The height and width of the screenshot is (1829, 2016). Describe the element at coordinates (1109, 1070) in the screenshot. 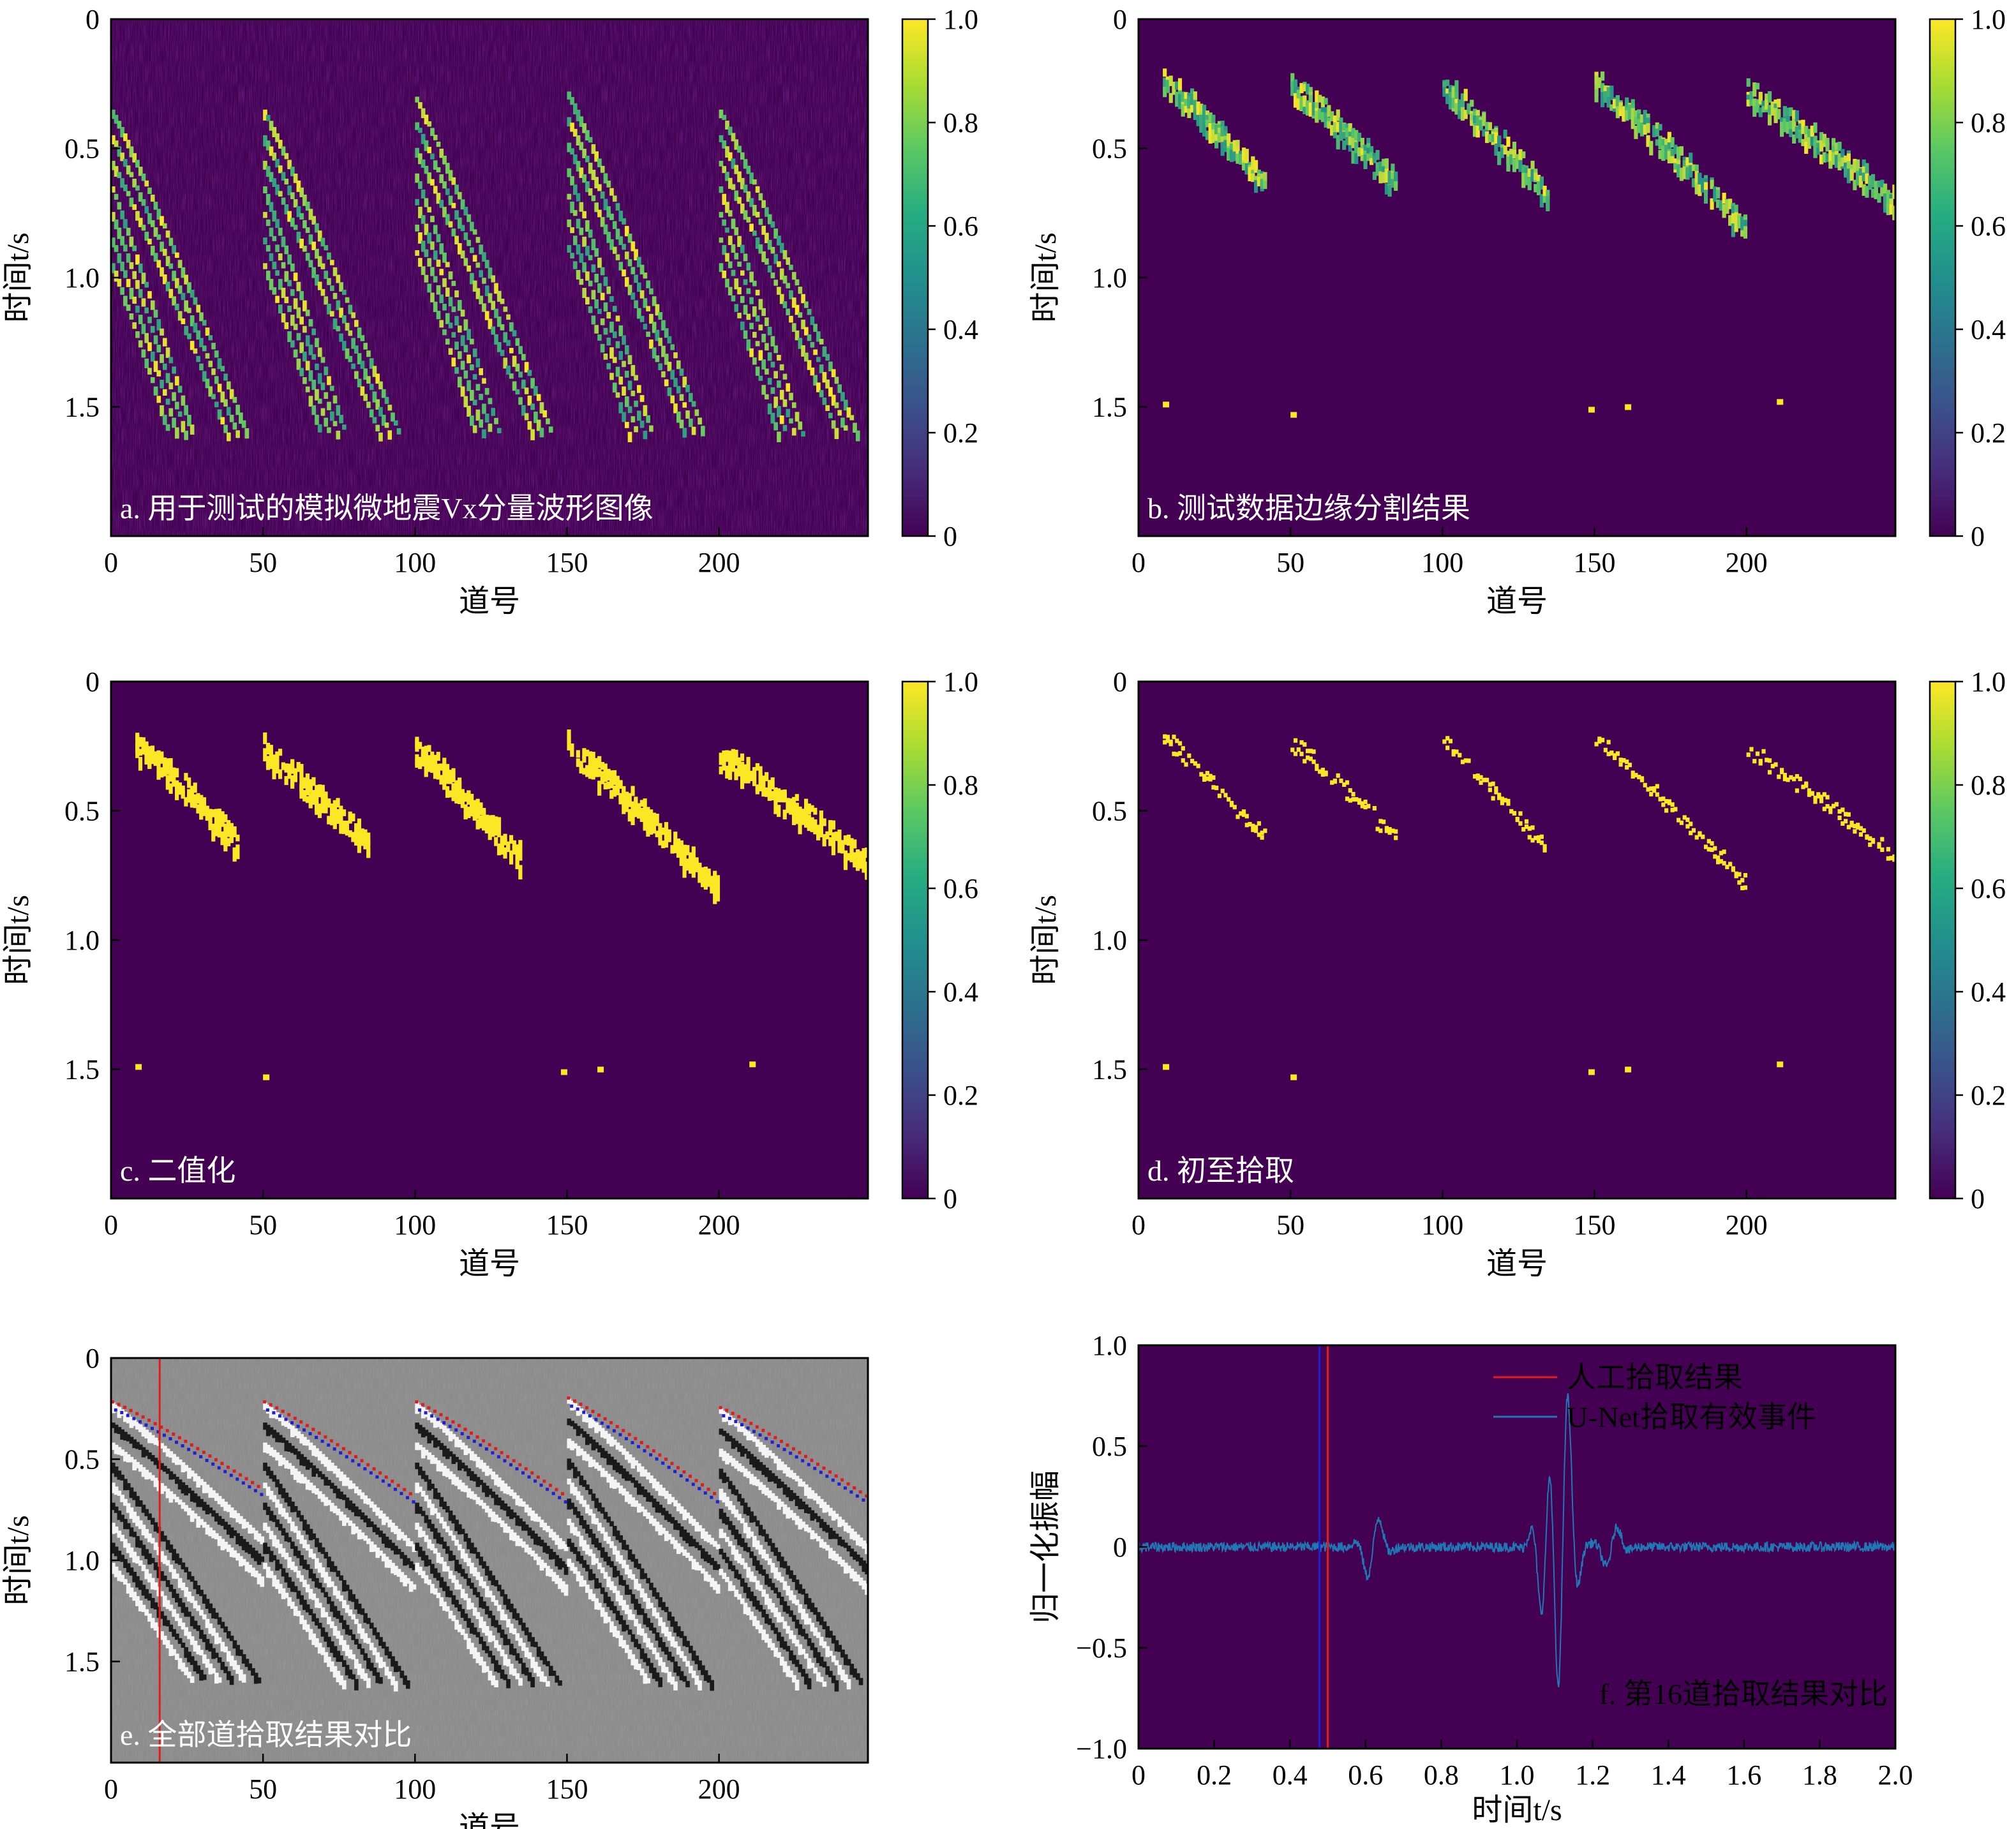

I see `y-tick-label: 1.5` at that location.